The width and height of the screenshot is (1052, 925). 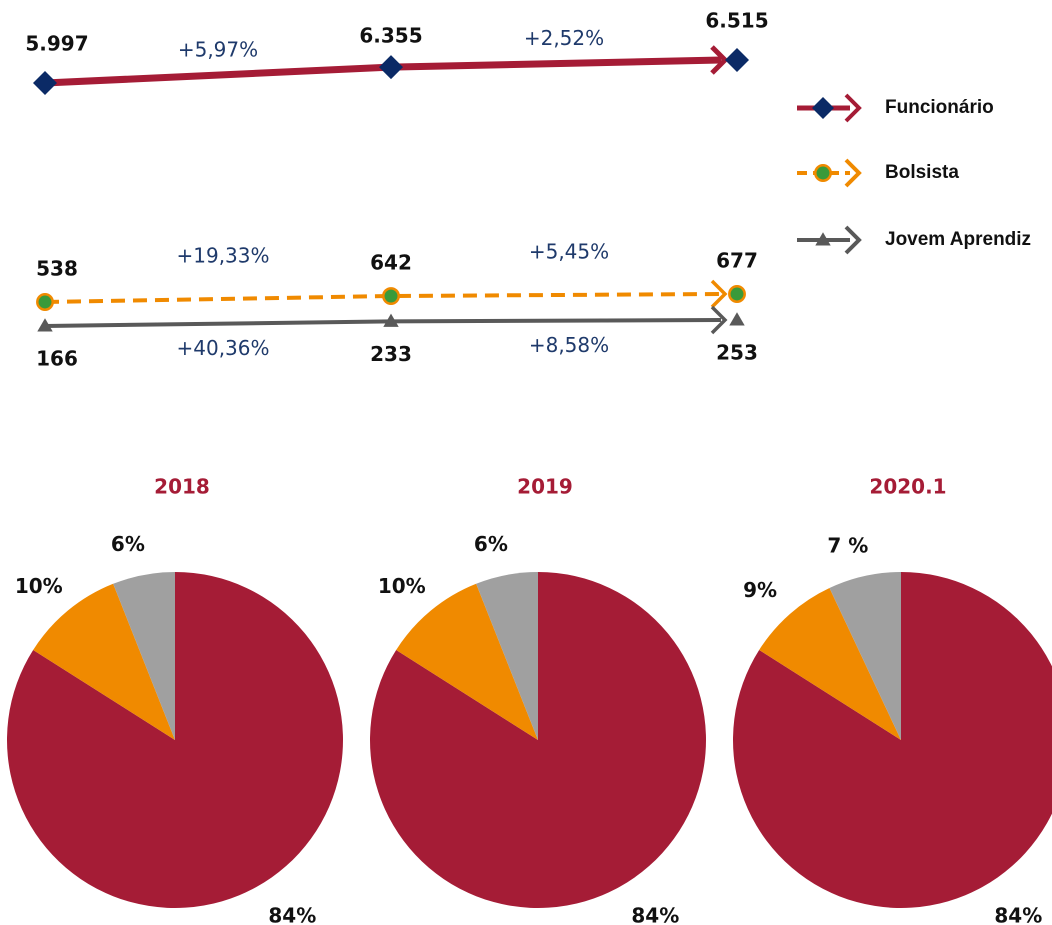 What do you see at coordinates (222, 348) in the screenshot?
I see `change-label: +40,36%` at bounding box center [222, 348].